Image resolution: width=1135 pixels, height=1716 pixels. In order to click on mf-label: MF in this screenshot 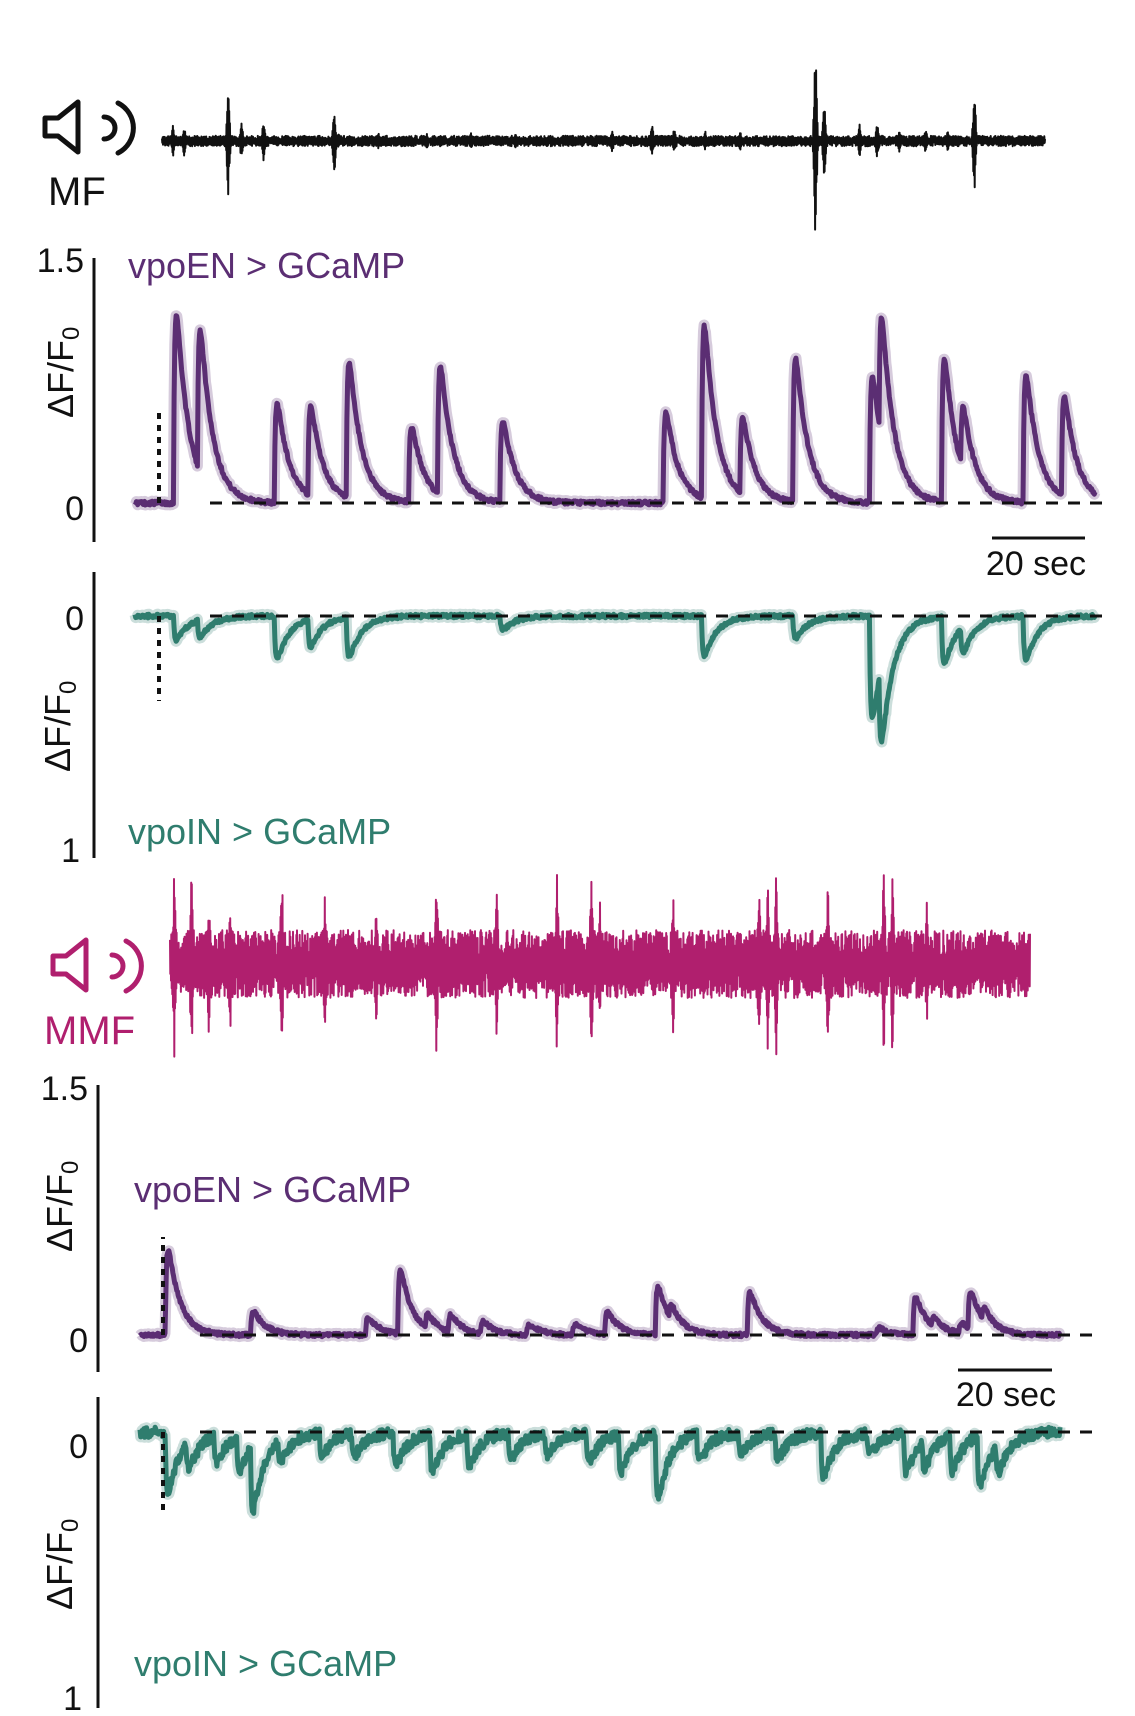, I will do `click(77, 192)`.